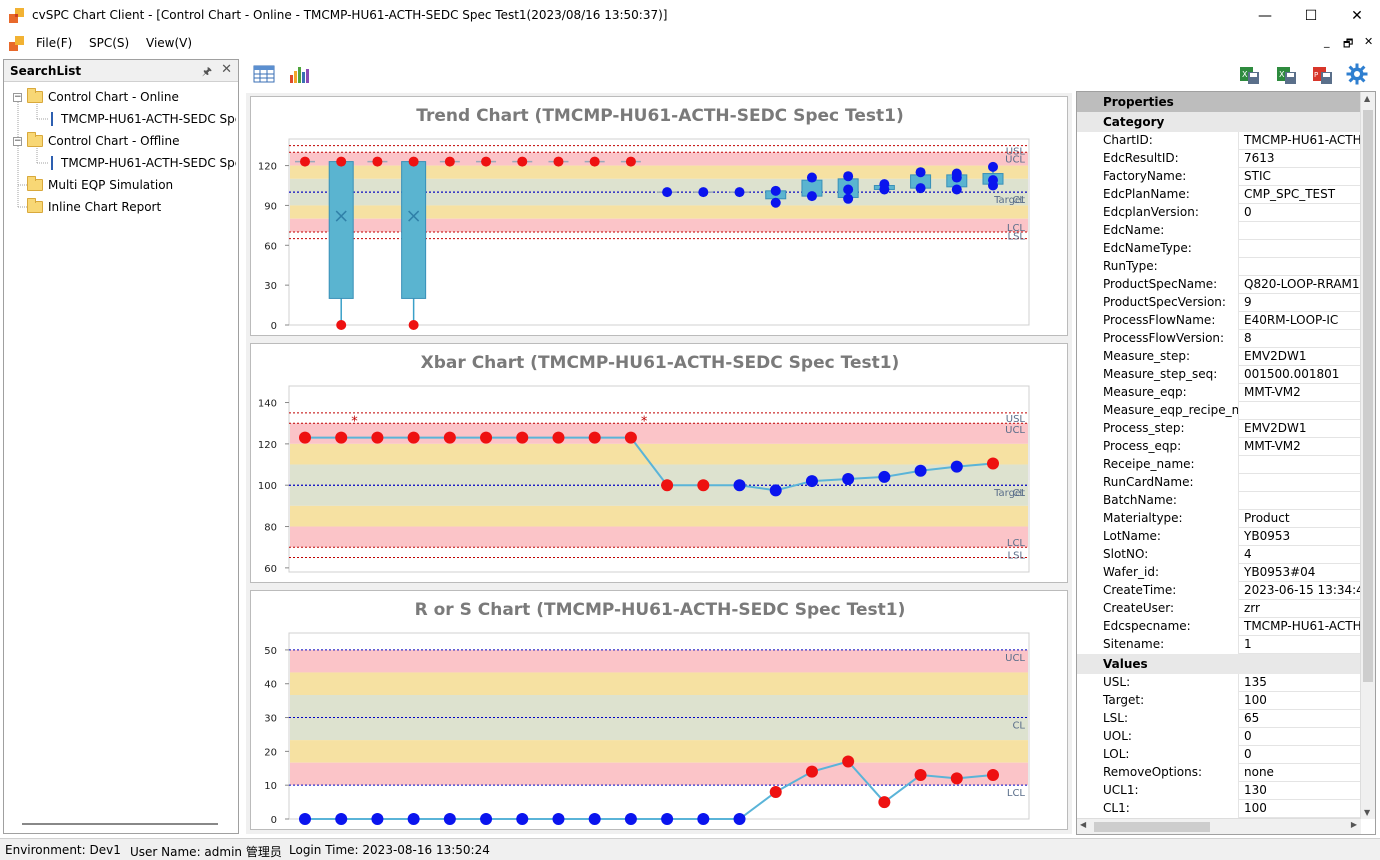  Describe the element at coordinates (1252, 608) in the screenshot. I see `property-value: zrr` at that location.